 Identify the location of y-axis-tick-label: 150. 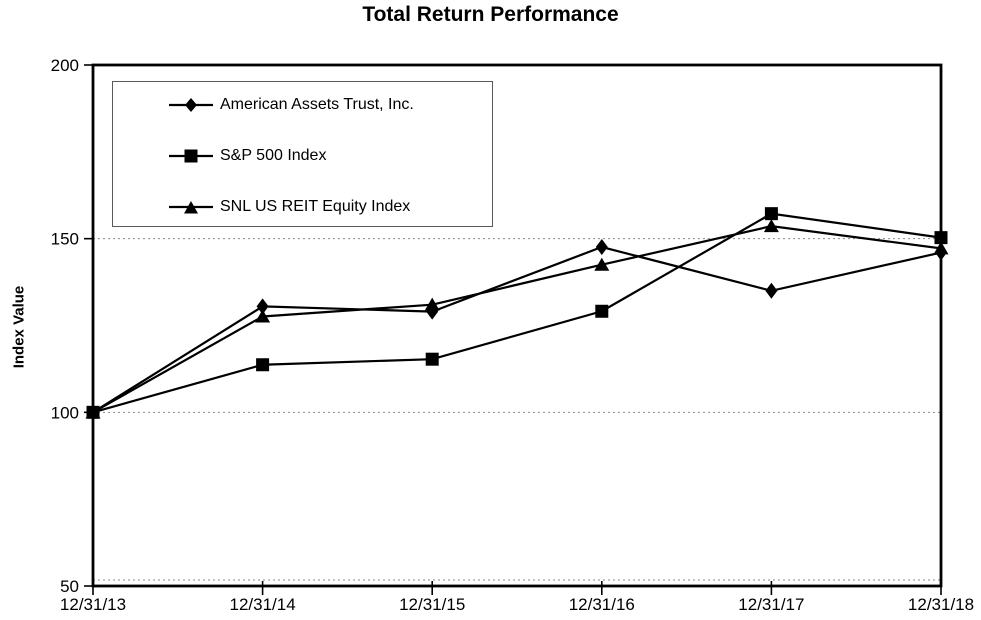
(65, 239).